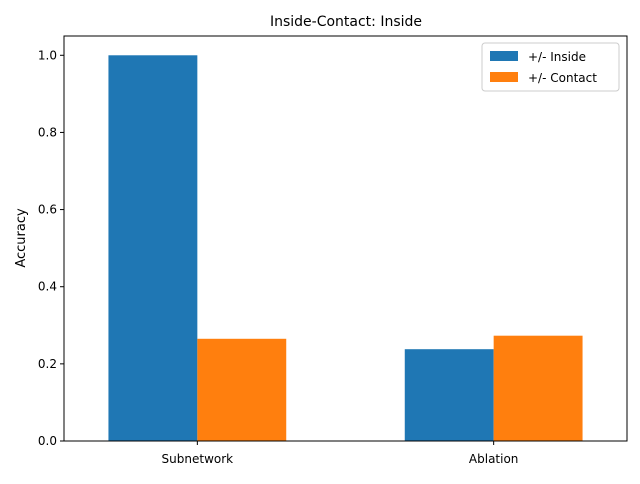 The height and width of the screenshot is (484, 640). What do you see at coordinates (47, 364) in the screenshot?
I see `y-tick-label: 0.2` at bounding box center [47, 364].